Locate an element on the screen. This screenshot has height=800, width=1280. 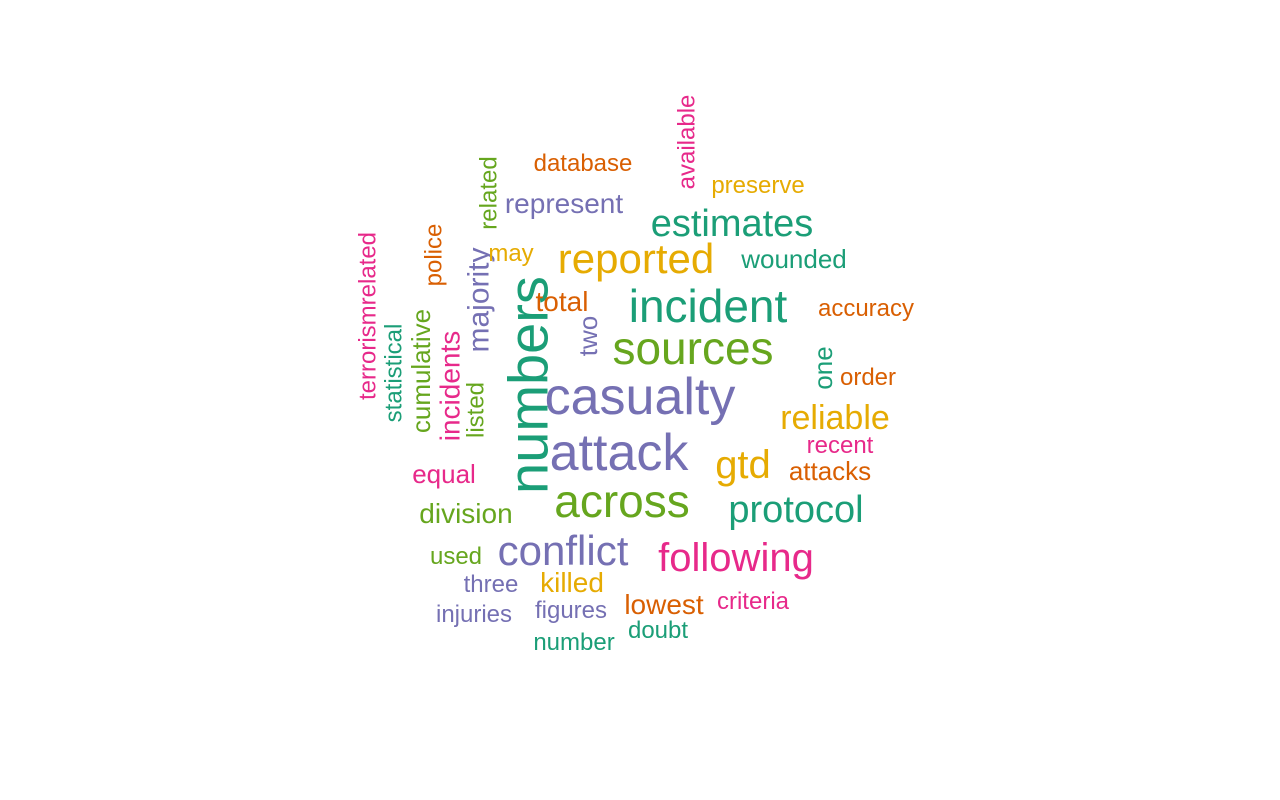
word-preserve: preserve is located at coordinates (757, 185).